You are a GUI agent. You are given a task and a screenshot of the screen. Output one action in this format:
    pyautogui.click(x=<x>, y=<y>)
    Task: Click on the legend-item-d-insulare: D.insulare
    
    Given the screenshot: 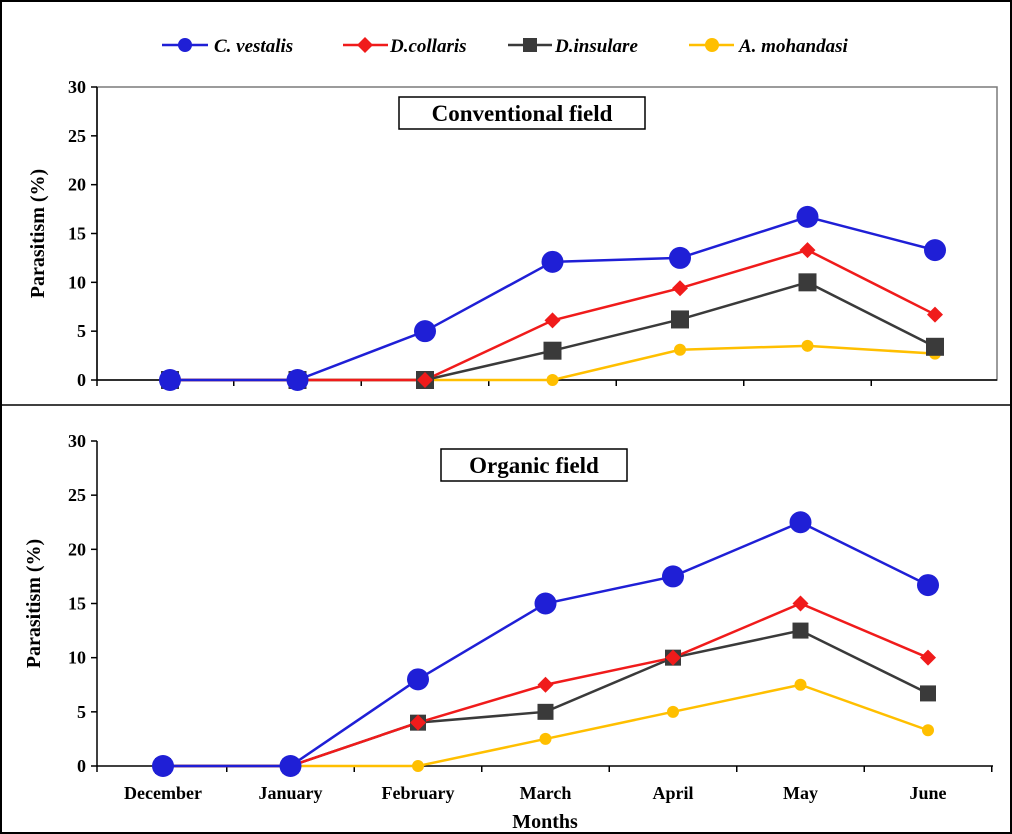 What is the action you would take?
    pyautogui.click(x=573, y=46)
    